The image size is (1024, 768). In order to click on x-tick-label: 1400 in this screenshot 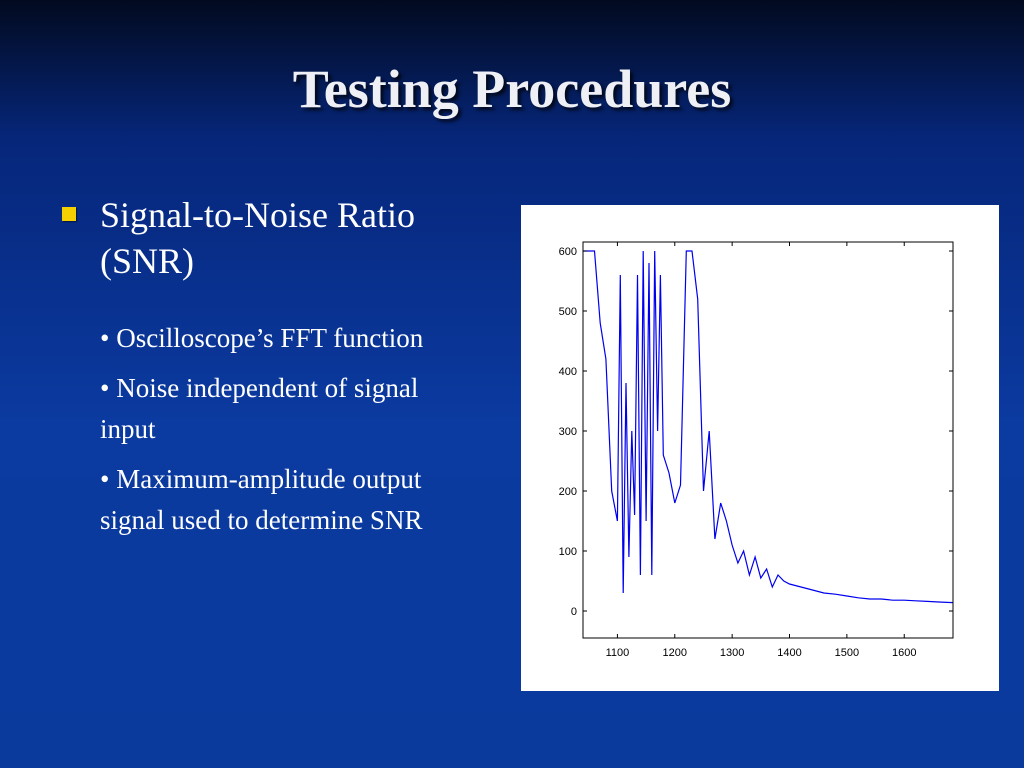, I will do `click(789, 653)`.